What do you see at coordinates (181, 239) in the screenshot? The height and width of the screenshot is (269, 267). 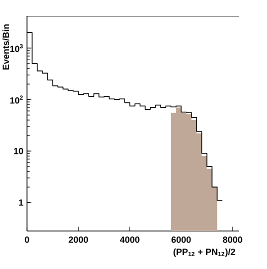 I see `x-tick-label: 6000` at bounding box center [181, 239].